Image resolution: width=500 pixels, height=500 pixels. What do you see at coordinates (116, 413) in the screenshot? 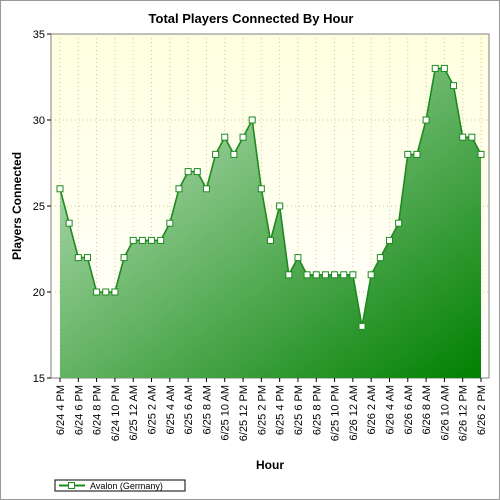
I see `x-tick-label: 6/24 10 PM` at bounding box center [116, 413].